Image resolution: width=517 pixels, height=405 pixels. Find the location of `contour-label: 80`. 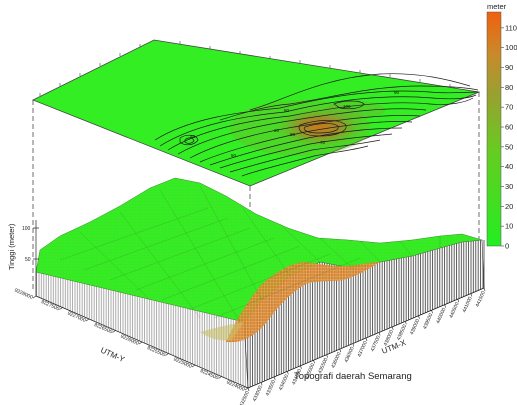

contour-label: 80 is located at coordinates (293, 134).